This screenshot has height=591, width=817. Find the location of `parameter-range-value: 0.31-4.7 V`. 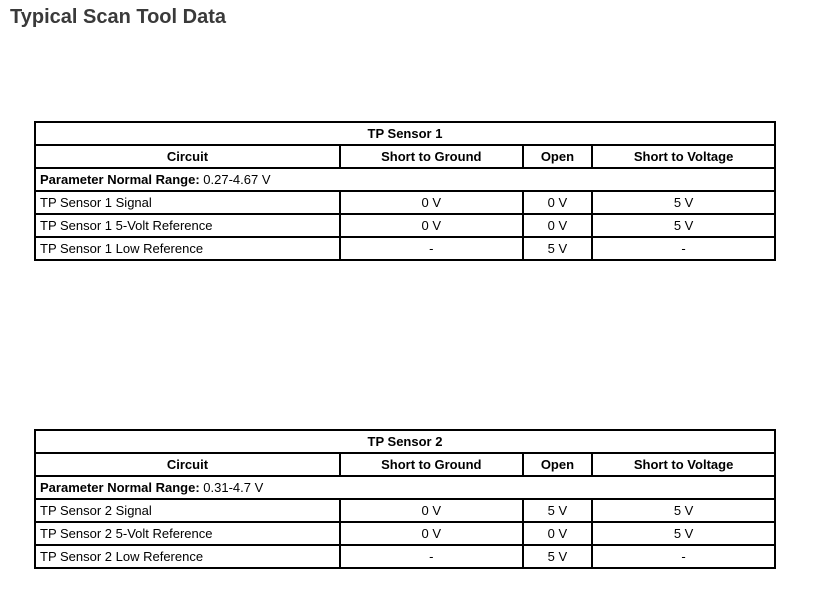

parameter-range-value: 0.31-4.7 V is located at coordinates (233, 487).